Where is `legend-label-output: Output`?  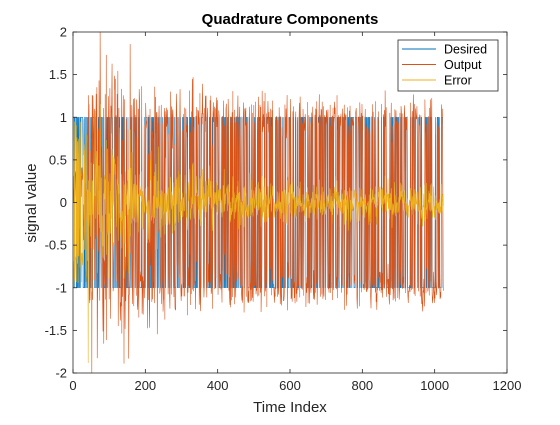
legend-label-output: Output is located at coordinates (463, 65).